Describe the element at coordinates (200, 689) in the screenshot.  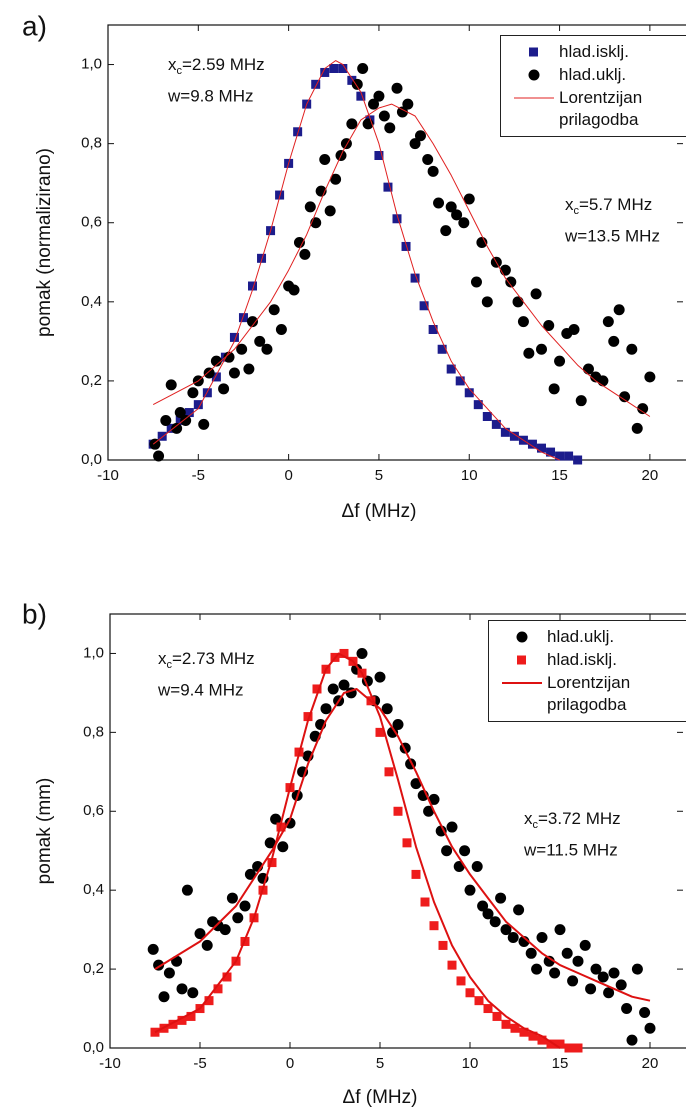
I see `annotation: w=9.4 MHz` at that location.